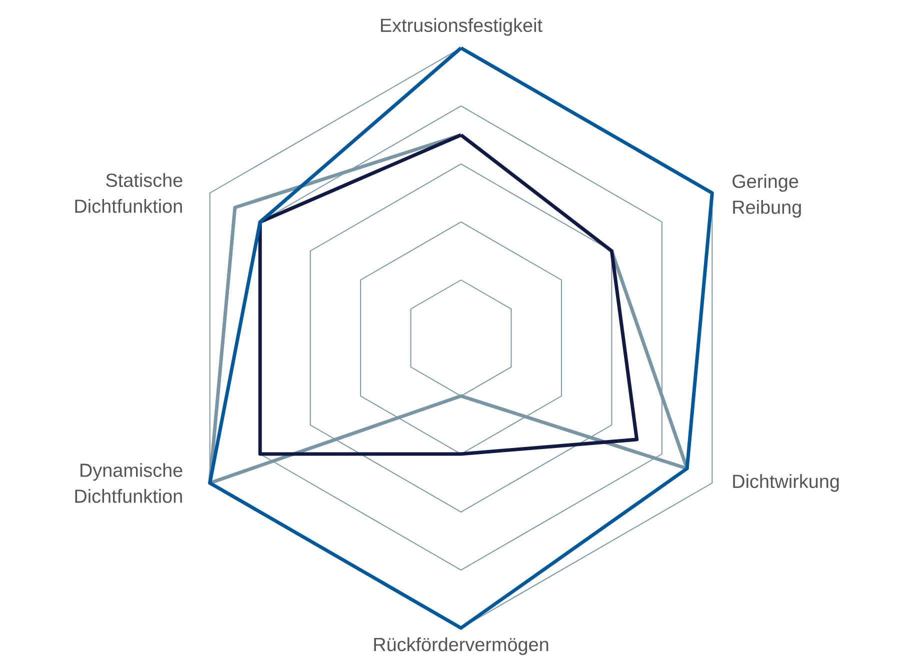 The width and height of the screenshot is (900, 662). I want to click on spoke-label: Statische Dichtfunktion, so click(128, 193).